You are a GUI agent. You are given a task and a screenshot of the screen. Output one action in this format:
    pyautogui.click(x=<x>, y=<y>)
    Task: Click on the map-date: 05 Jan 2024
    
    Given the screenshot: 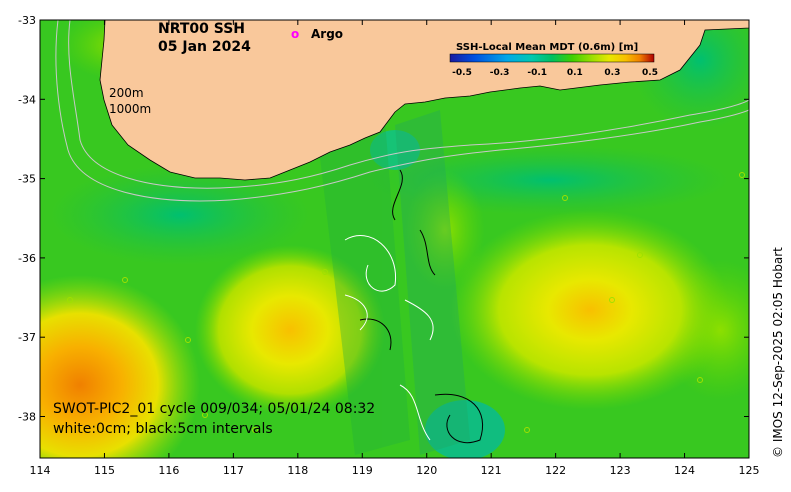 What is the action you would take?
    pyautogui.click(x=204, y=47)
    